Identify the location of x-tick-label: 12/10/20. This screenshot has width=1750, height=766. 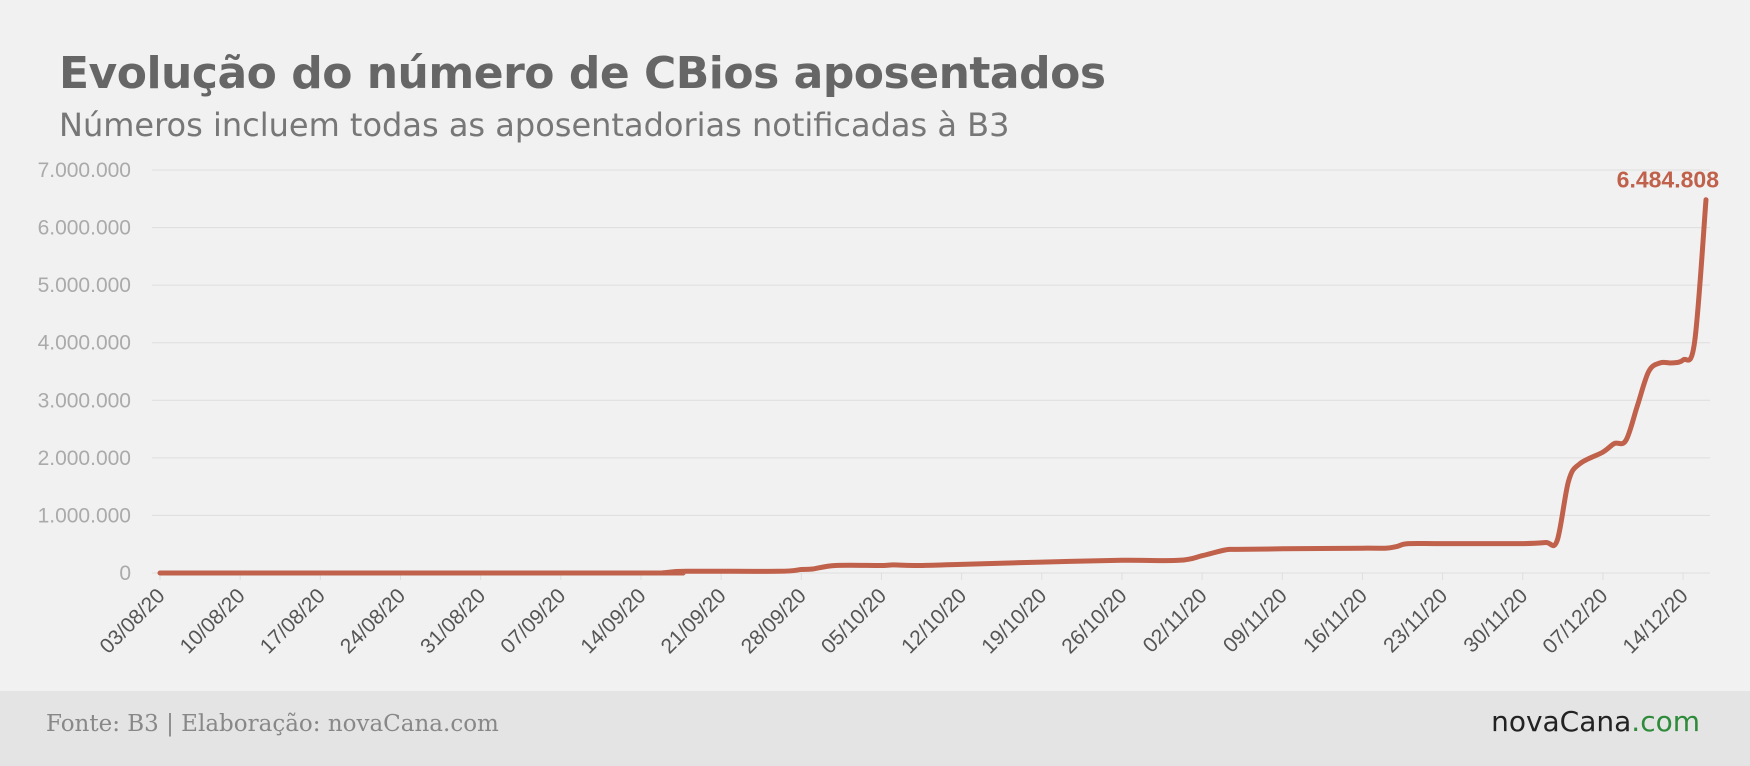
(934, 621).